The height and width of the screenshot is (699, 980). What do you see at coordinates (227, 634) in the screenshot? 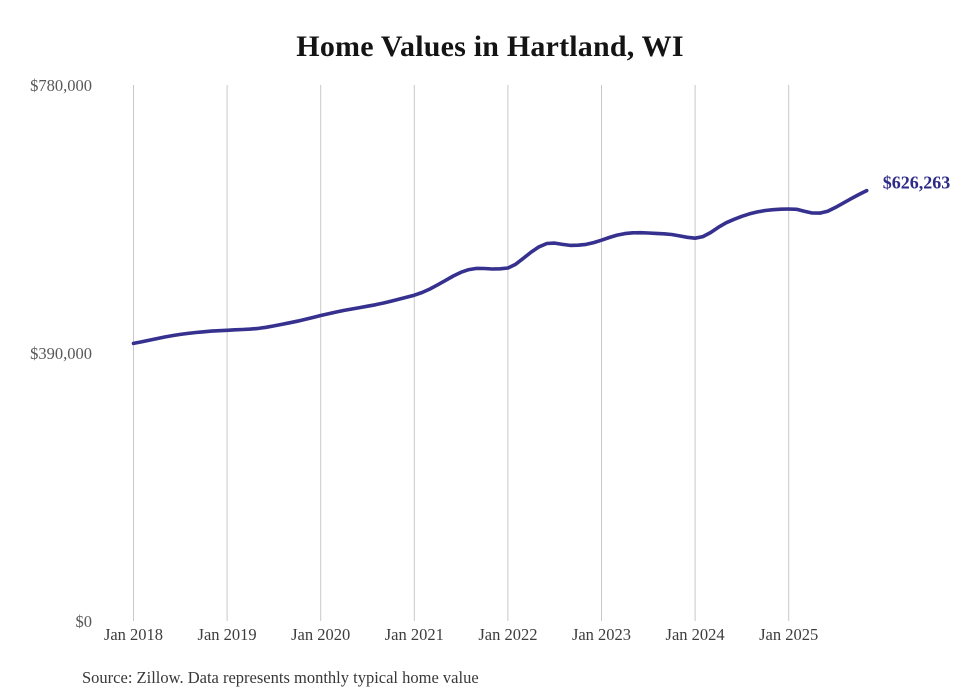
I see `x-tick-label: Jan 2019` at bounding box center [227, 634].